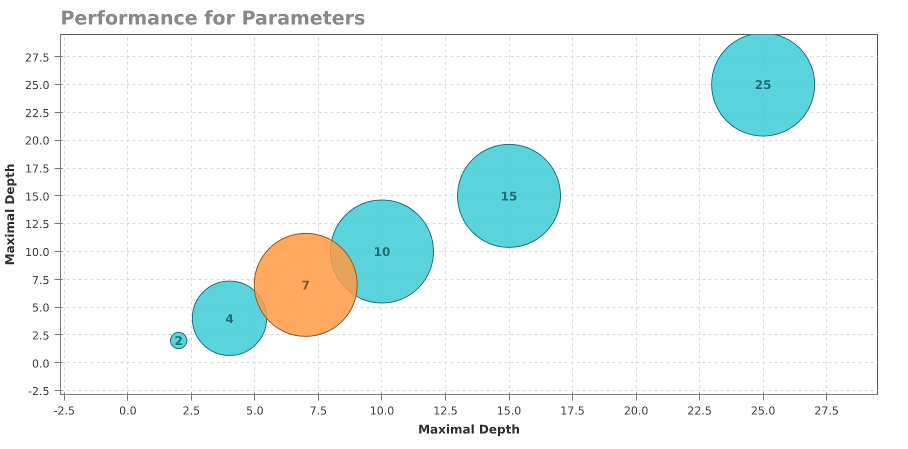 The width and height of the screenshot is (908, 449). What do you see at coordinates (39, 391) in the screenshot?
I see `y-tick-label: -2.5` at bounding box center [39, 391].